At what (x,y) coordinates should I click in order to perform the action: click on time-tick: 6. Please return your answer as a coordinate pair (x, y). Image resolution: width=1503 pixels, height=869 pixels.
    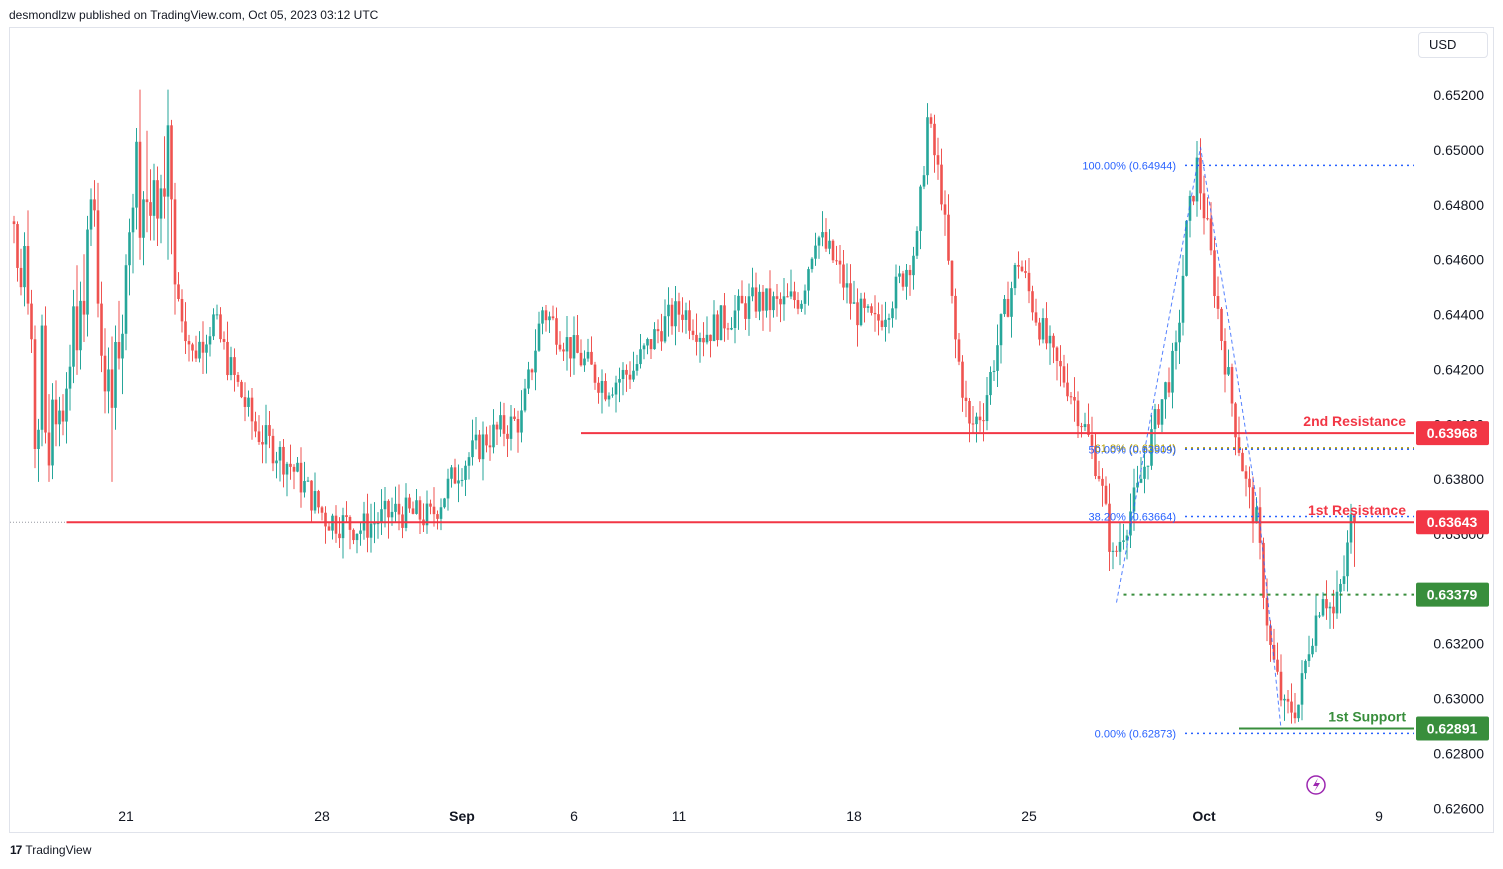
    Looking at the image, I should click on (574, 816).